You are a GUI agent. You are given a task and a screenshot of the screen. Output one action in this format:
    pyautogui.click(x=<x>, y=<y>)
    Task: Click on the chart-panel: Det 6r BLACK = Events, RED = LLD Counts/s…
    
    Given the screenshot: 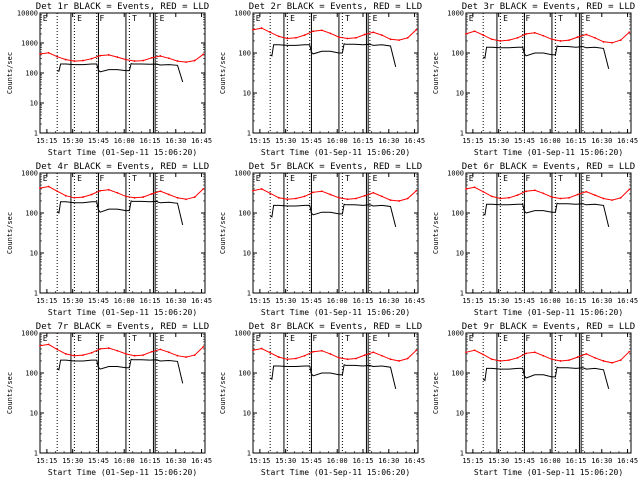 What is the action you would take?
    pyautogui.click(x=535, y=239)
    